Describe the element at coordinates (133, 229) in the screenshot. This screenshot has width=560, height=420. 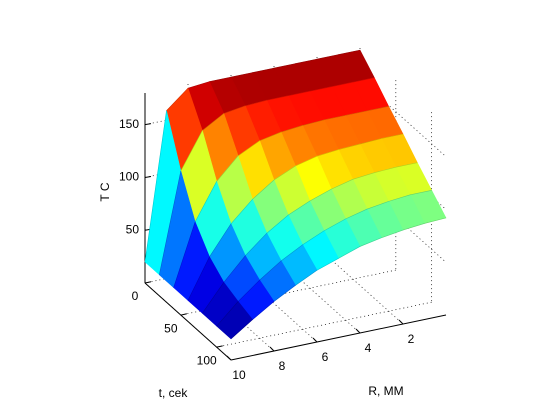
I see `z-tick-label: 50` at that location.